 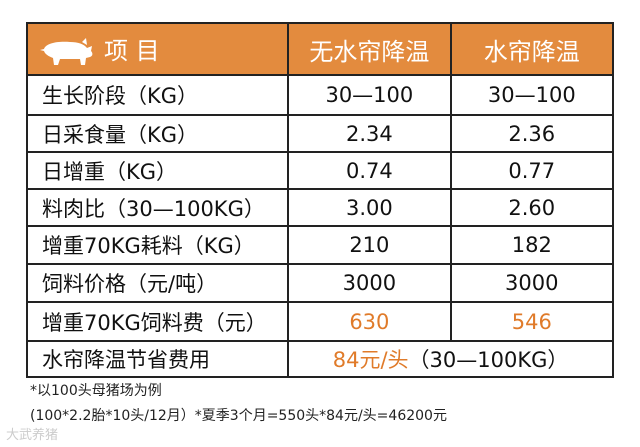 What do you see at coordinates (532, 321) in the screenshot?
I see `cell: 546` at bounding box center [532, 321].